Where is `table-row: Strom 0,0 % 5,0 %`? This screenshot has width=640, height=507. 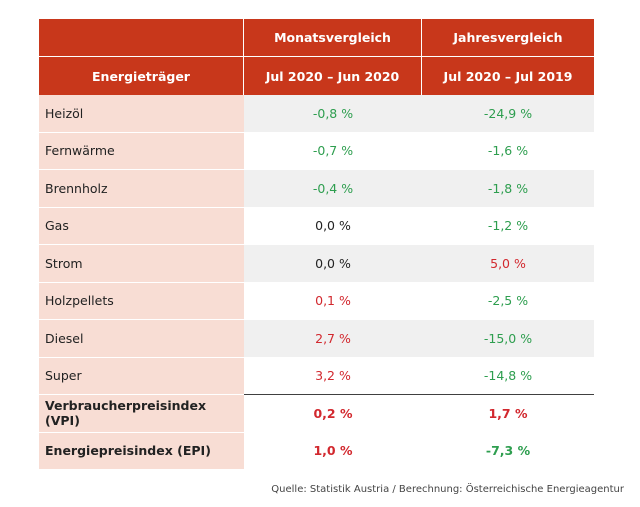 table-row: Strom 0,0 % 5,0 % is located at coordinates (316, 264).